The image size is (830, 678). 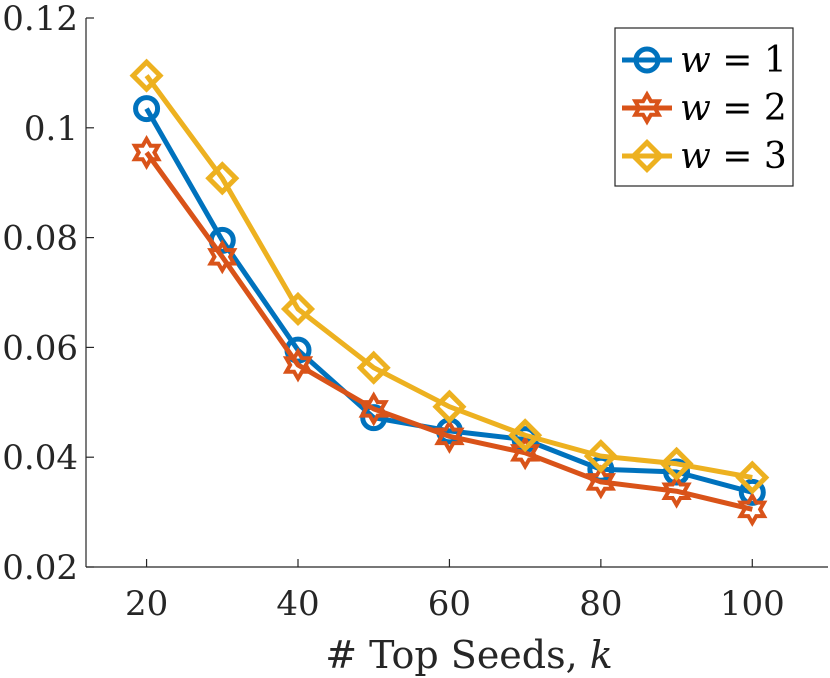 I want to click on x-tick-label: 100, so click(x=752, y=604).